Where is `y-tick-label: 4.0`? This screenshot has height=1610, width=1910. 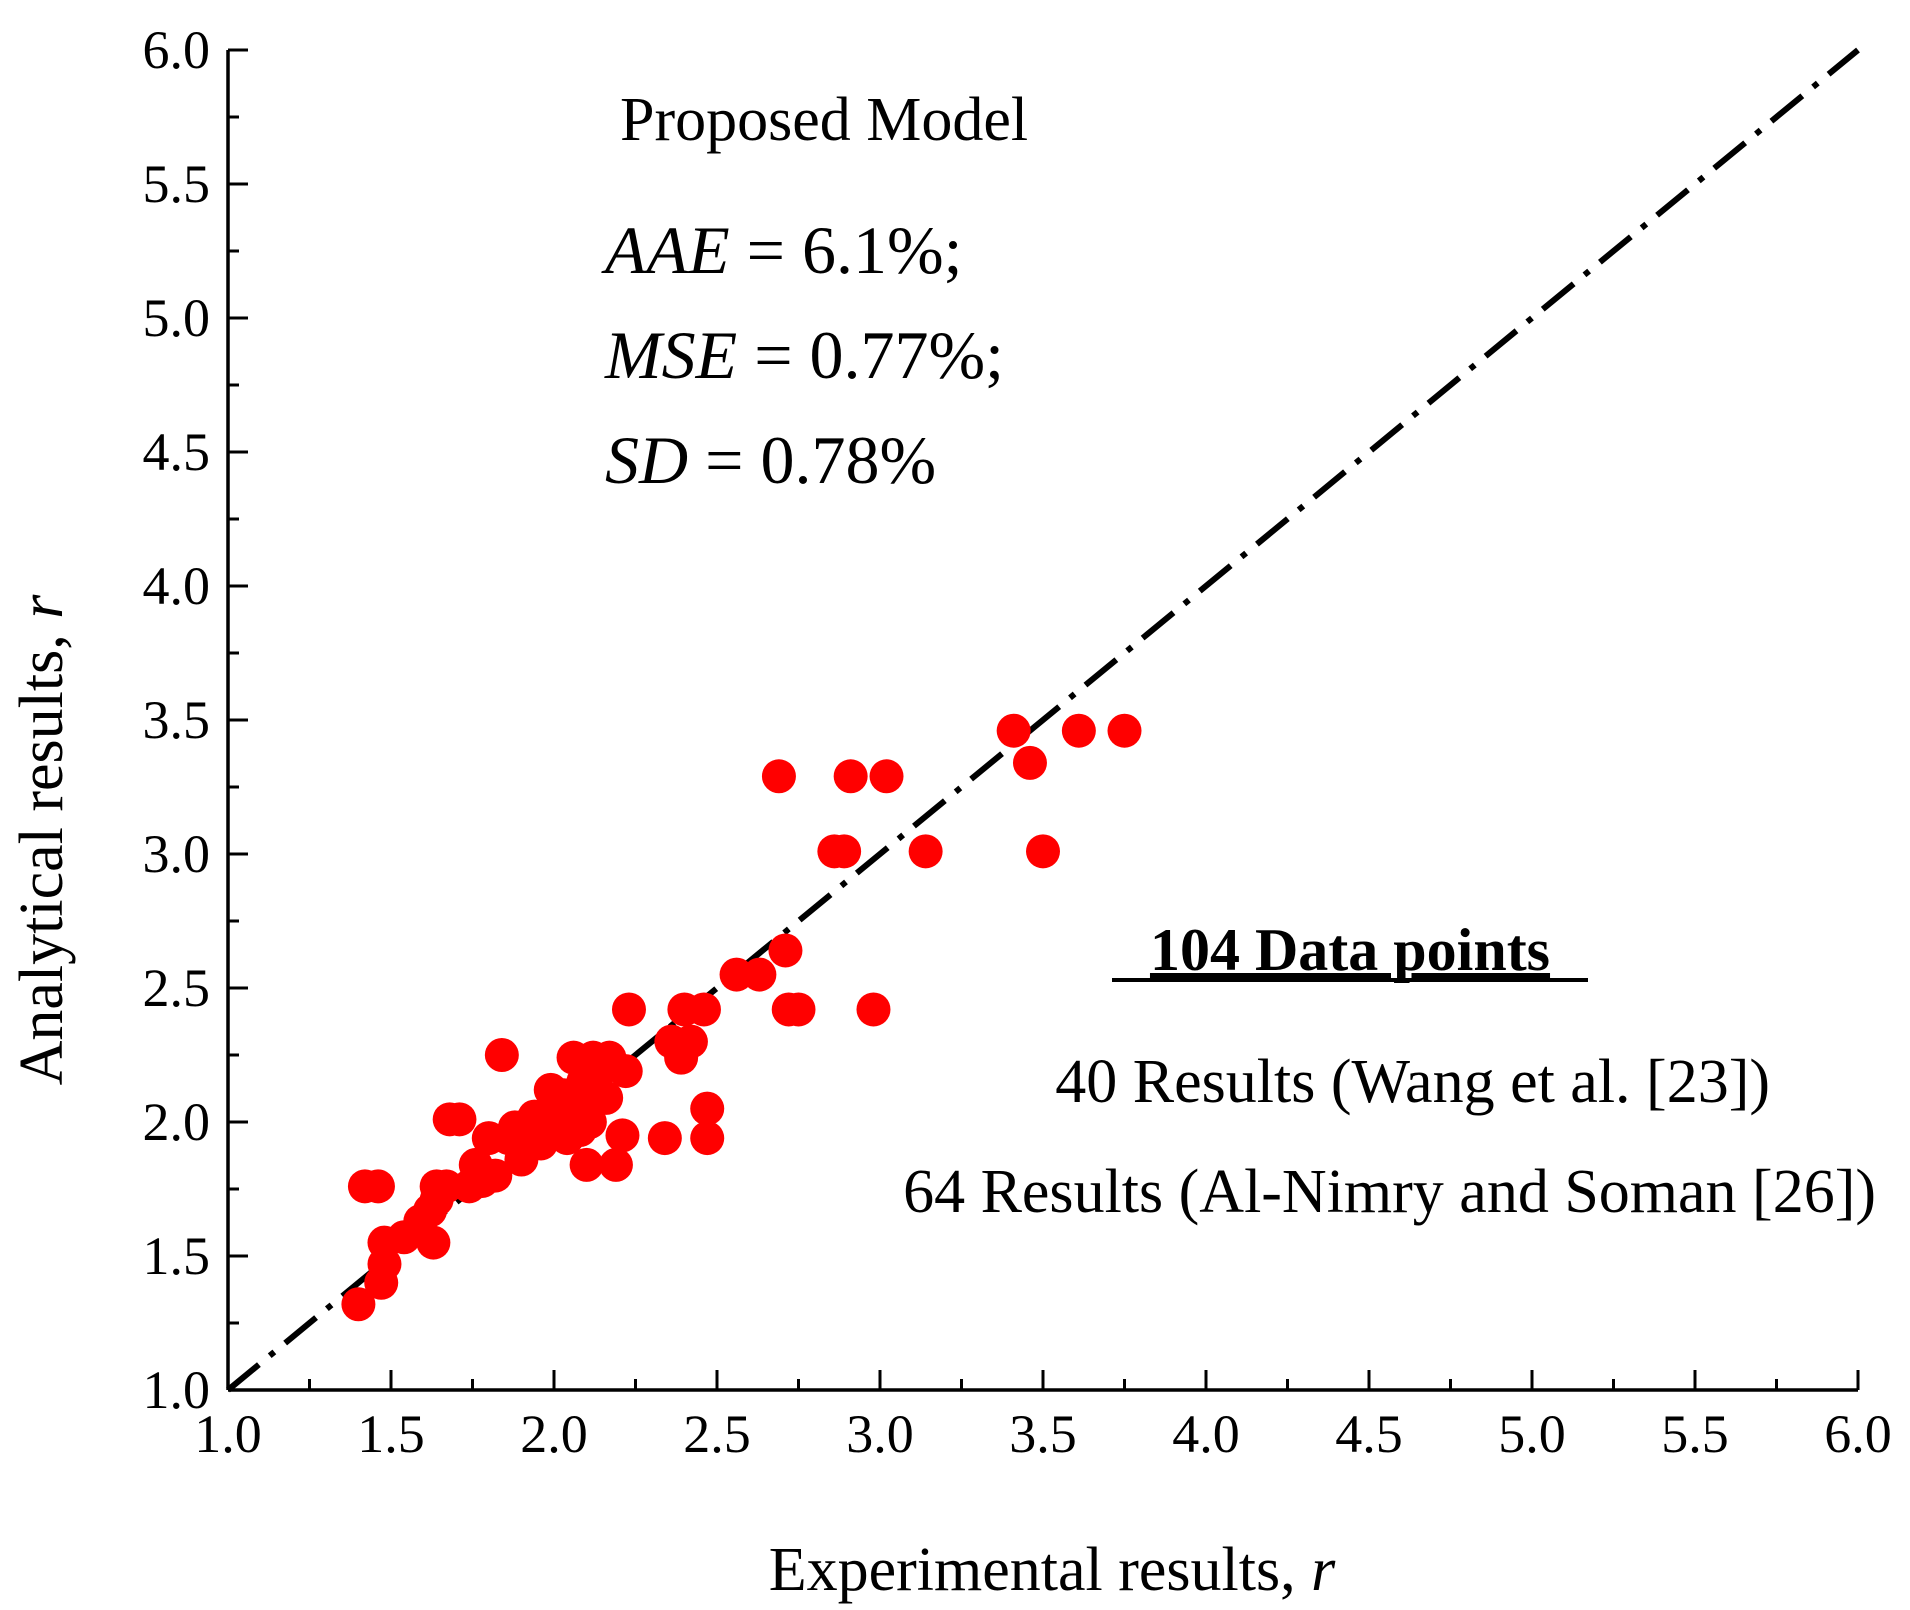
y-tick-label: 4.0 is located at coordinates (177, 586).